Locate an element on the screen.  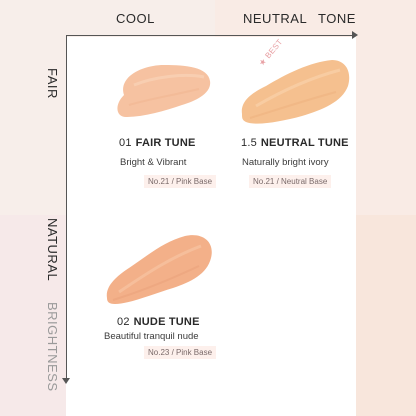
shade-title-nude-tune: 02 NUDE TUNE is located at coordinates (158, 322).